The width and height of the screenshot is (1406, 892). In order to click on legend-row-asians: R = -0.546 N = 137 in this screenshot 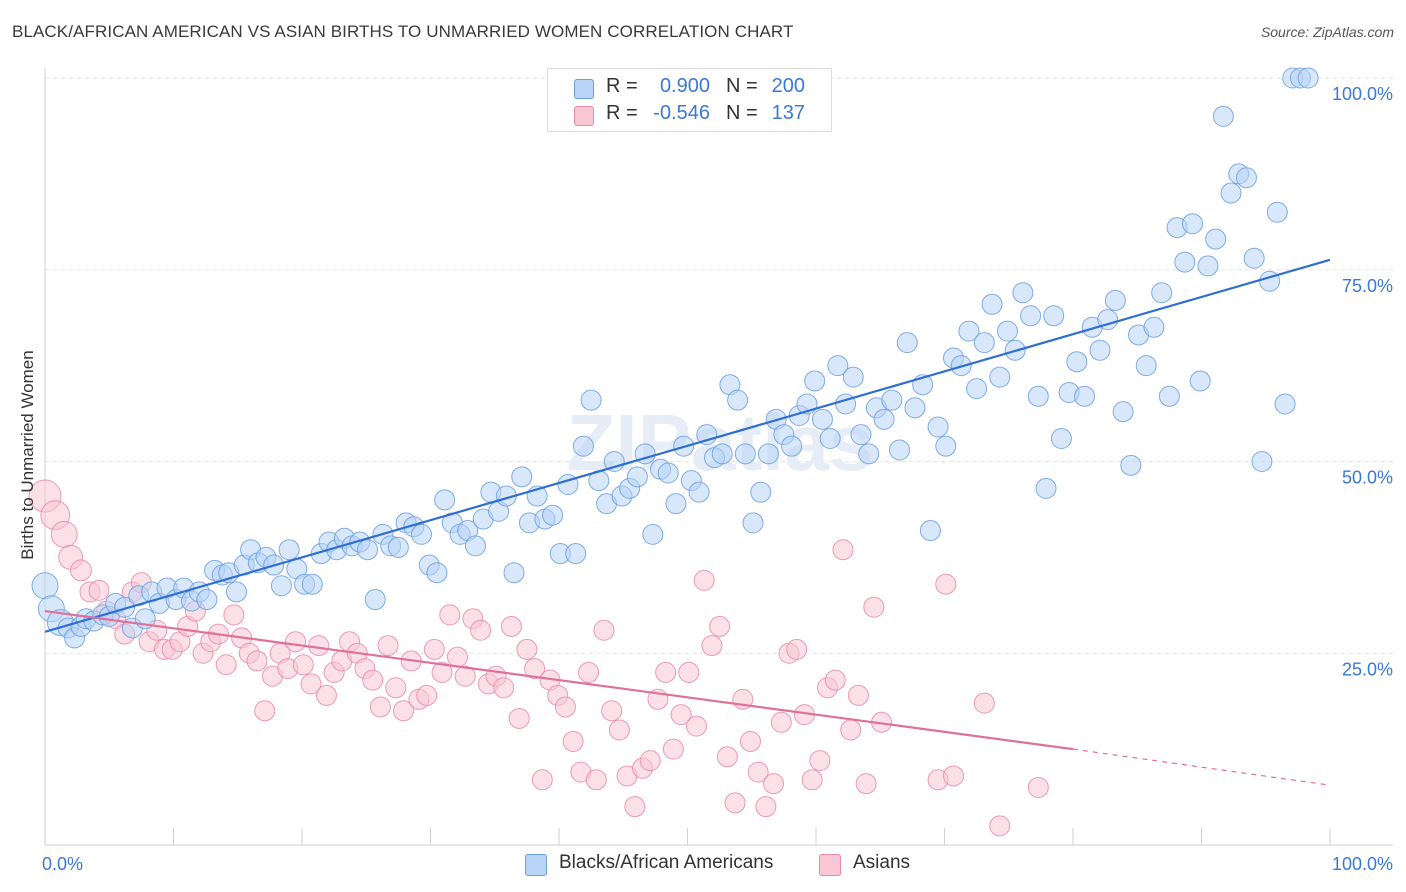, I will do `click(689, 114)`.